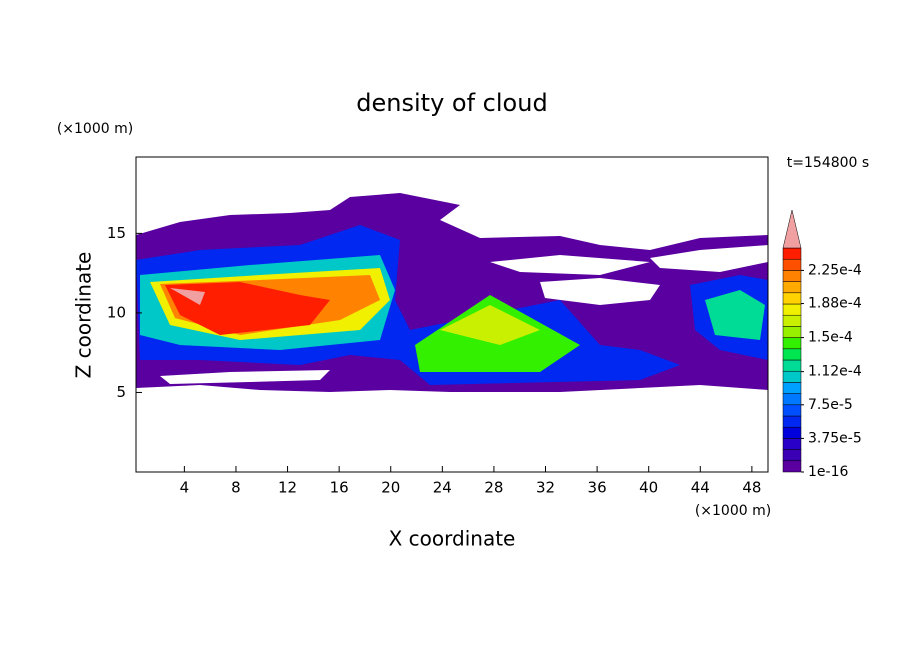 This screenshot has height=658, width=904. What do you see at coordinates (751, 488) in the screenshot?
I see `x-tick-label: 48` at bounding box center [751, 488].